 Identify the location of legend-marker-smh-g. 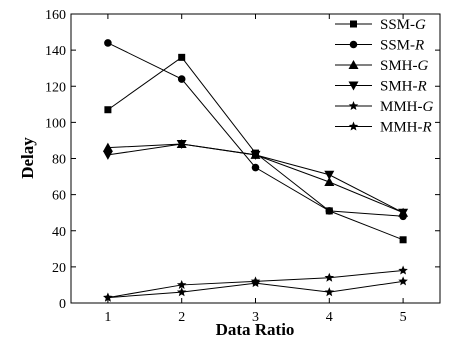
(353, 64).